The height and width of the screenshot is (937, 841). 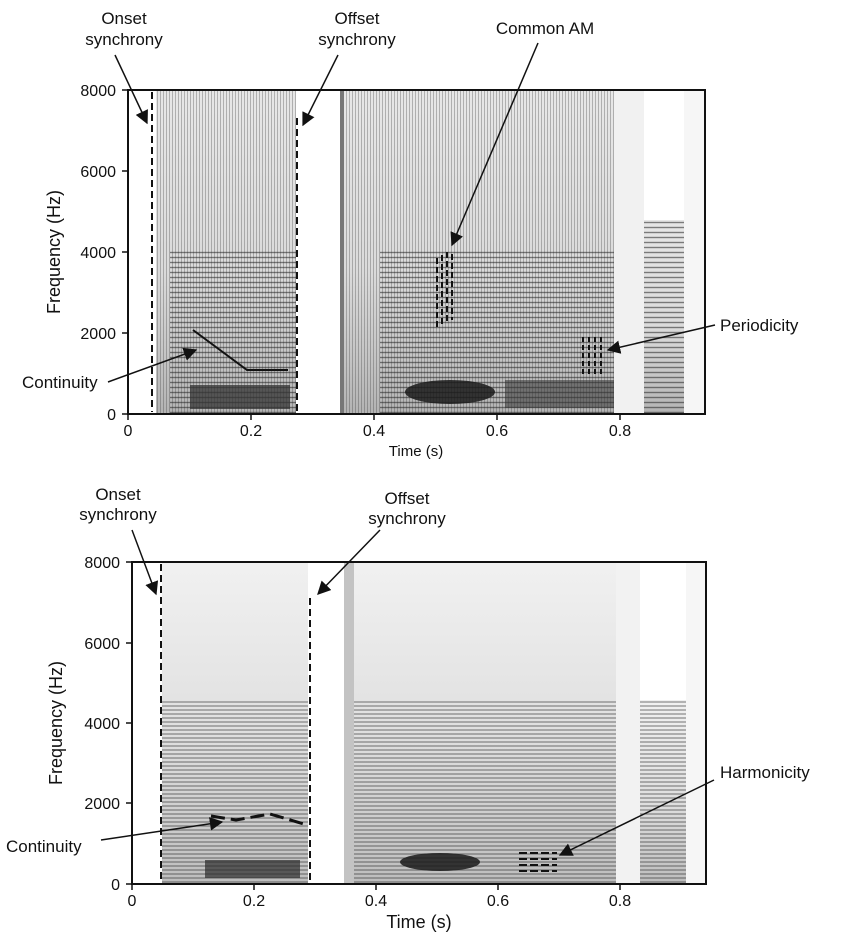 I want to click on bottom-ytick-1: 2000, so click(x=102, y=804).